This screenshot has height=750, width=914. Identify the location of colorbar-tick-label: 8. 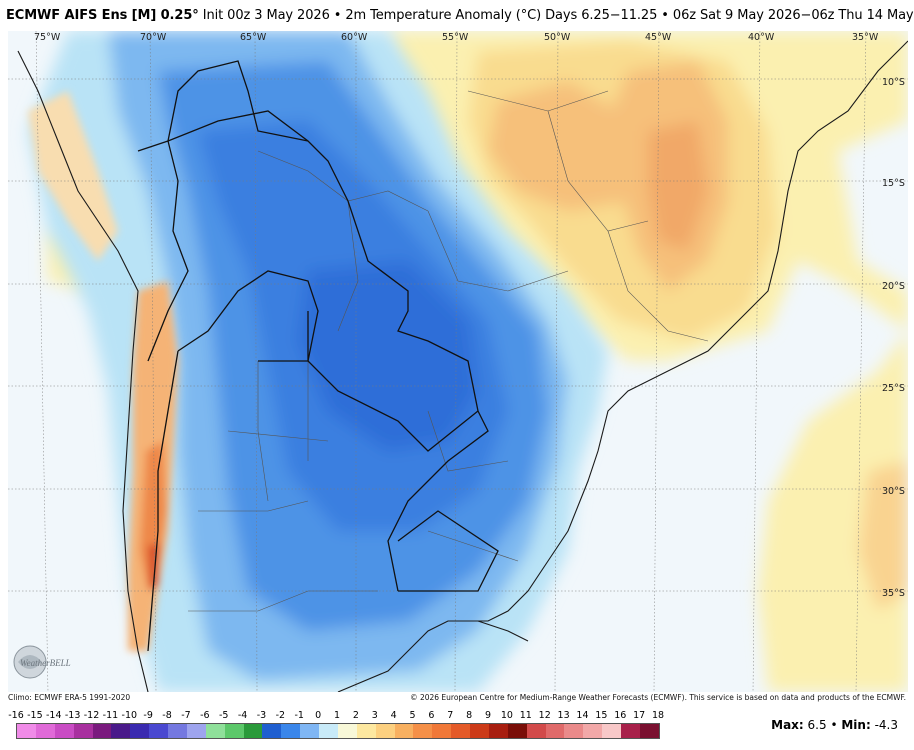
(469, 715).